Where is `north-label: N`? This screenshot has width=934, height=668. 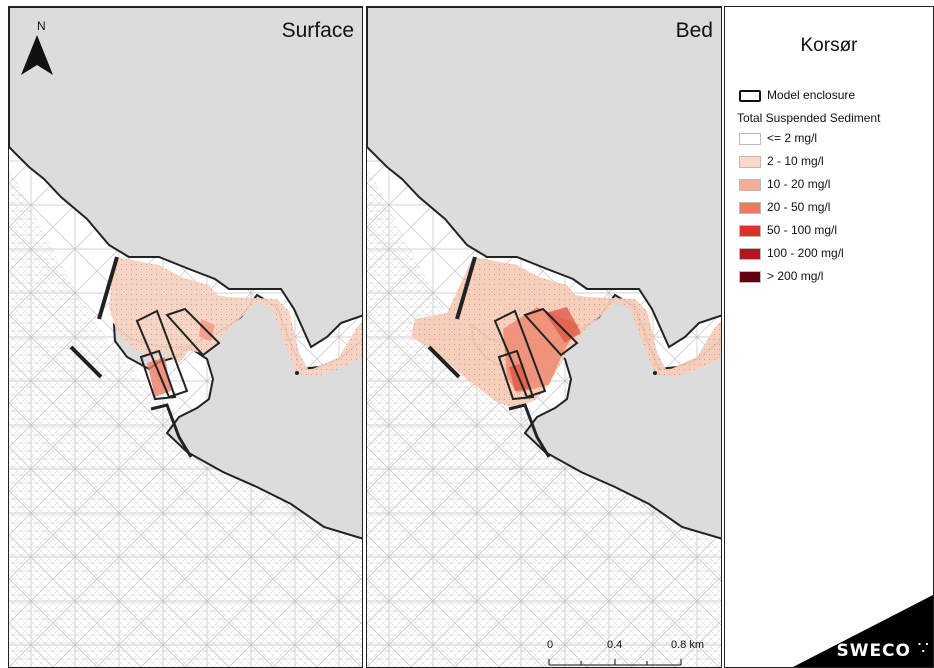
north-label: N is located at coordinates (41, 26).